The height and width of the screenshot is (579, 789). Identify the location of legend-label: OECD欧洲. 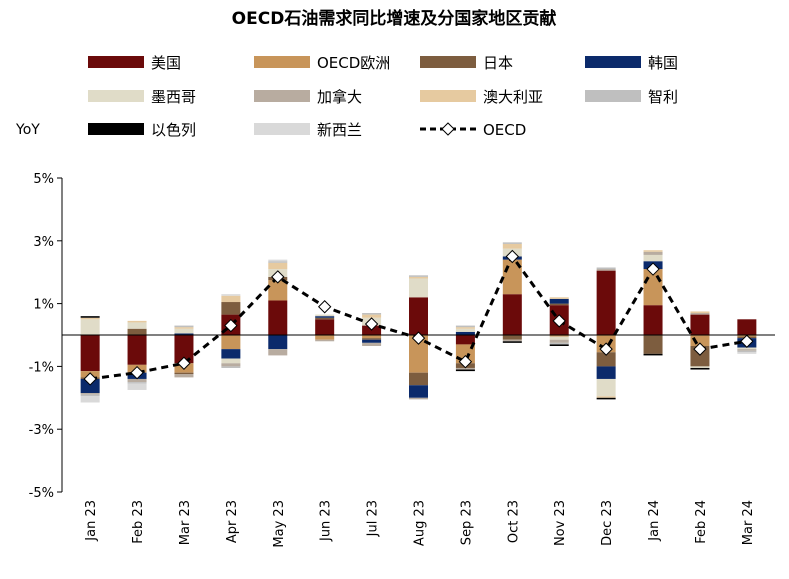
(353, 63).